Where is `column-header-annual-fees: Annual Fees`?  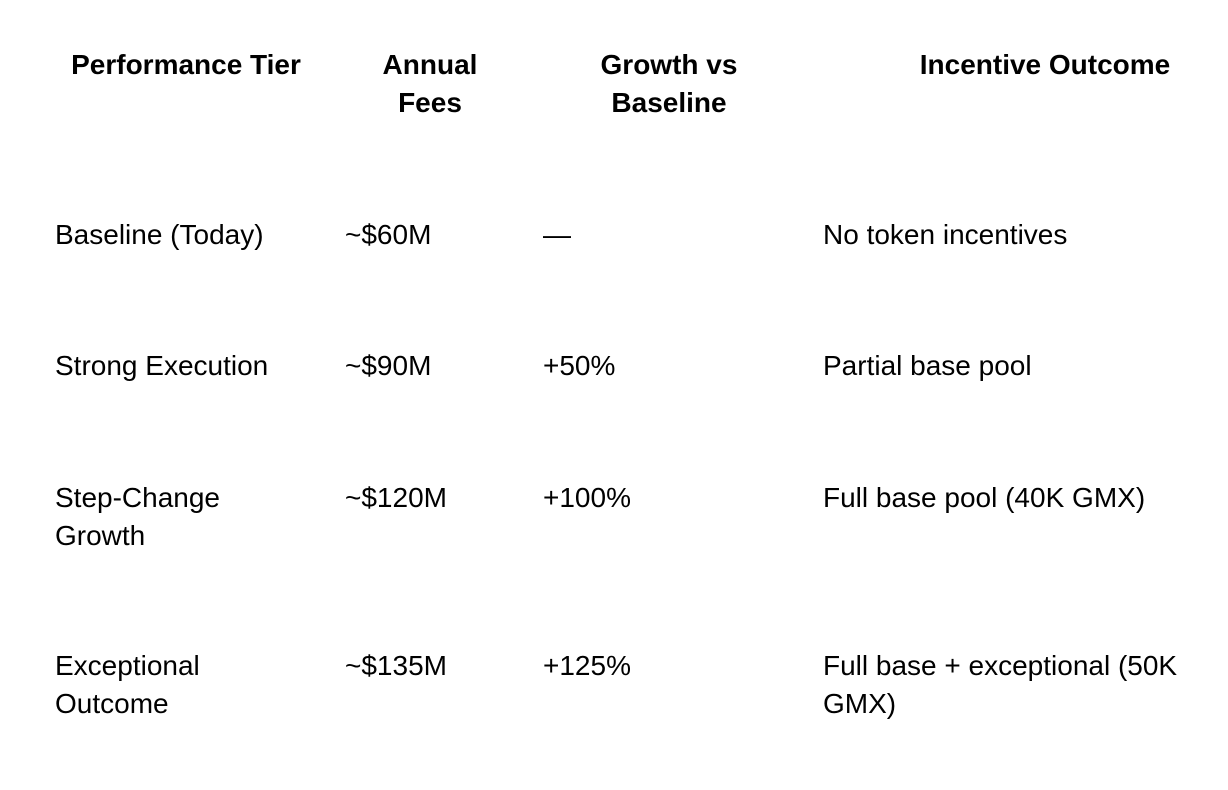
column-header-annual-fees: Annual Fees is located at coordinates (430, 83).